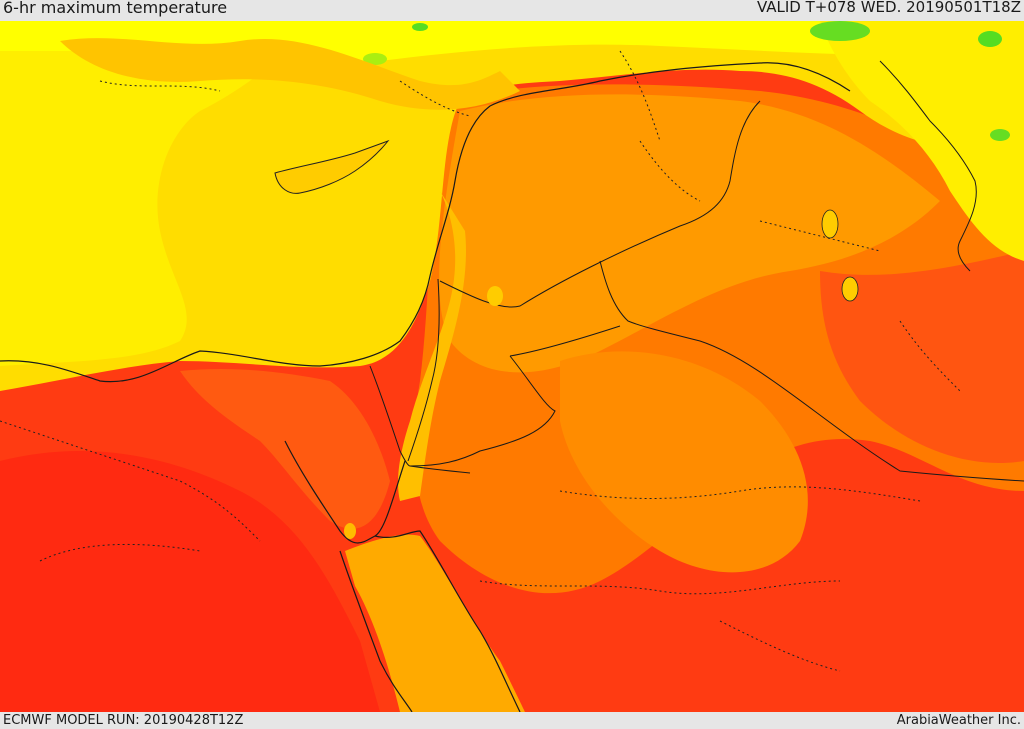 The image size is (1024, 729). Describe the element at coordinates (115, 8) in the screenshot. I see `map-title: 6-hr maximum temperature` at that location.